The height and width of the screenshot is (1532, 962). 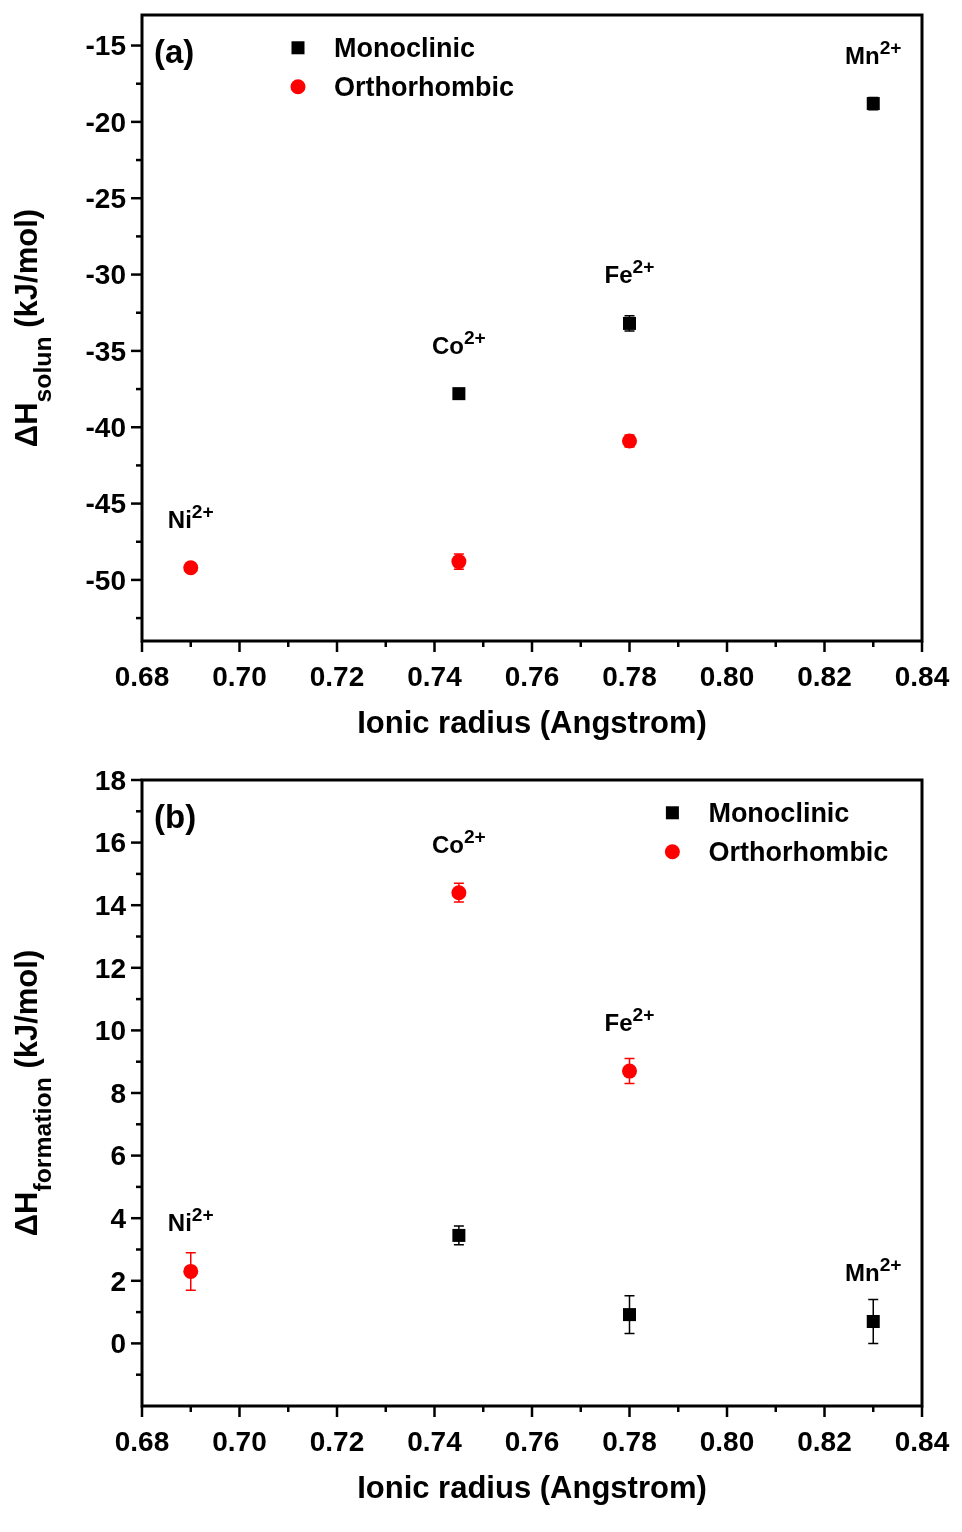 I want to click on y-tick-label: 14, so click(x=110, y=905).